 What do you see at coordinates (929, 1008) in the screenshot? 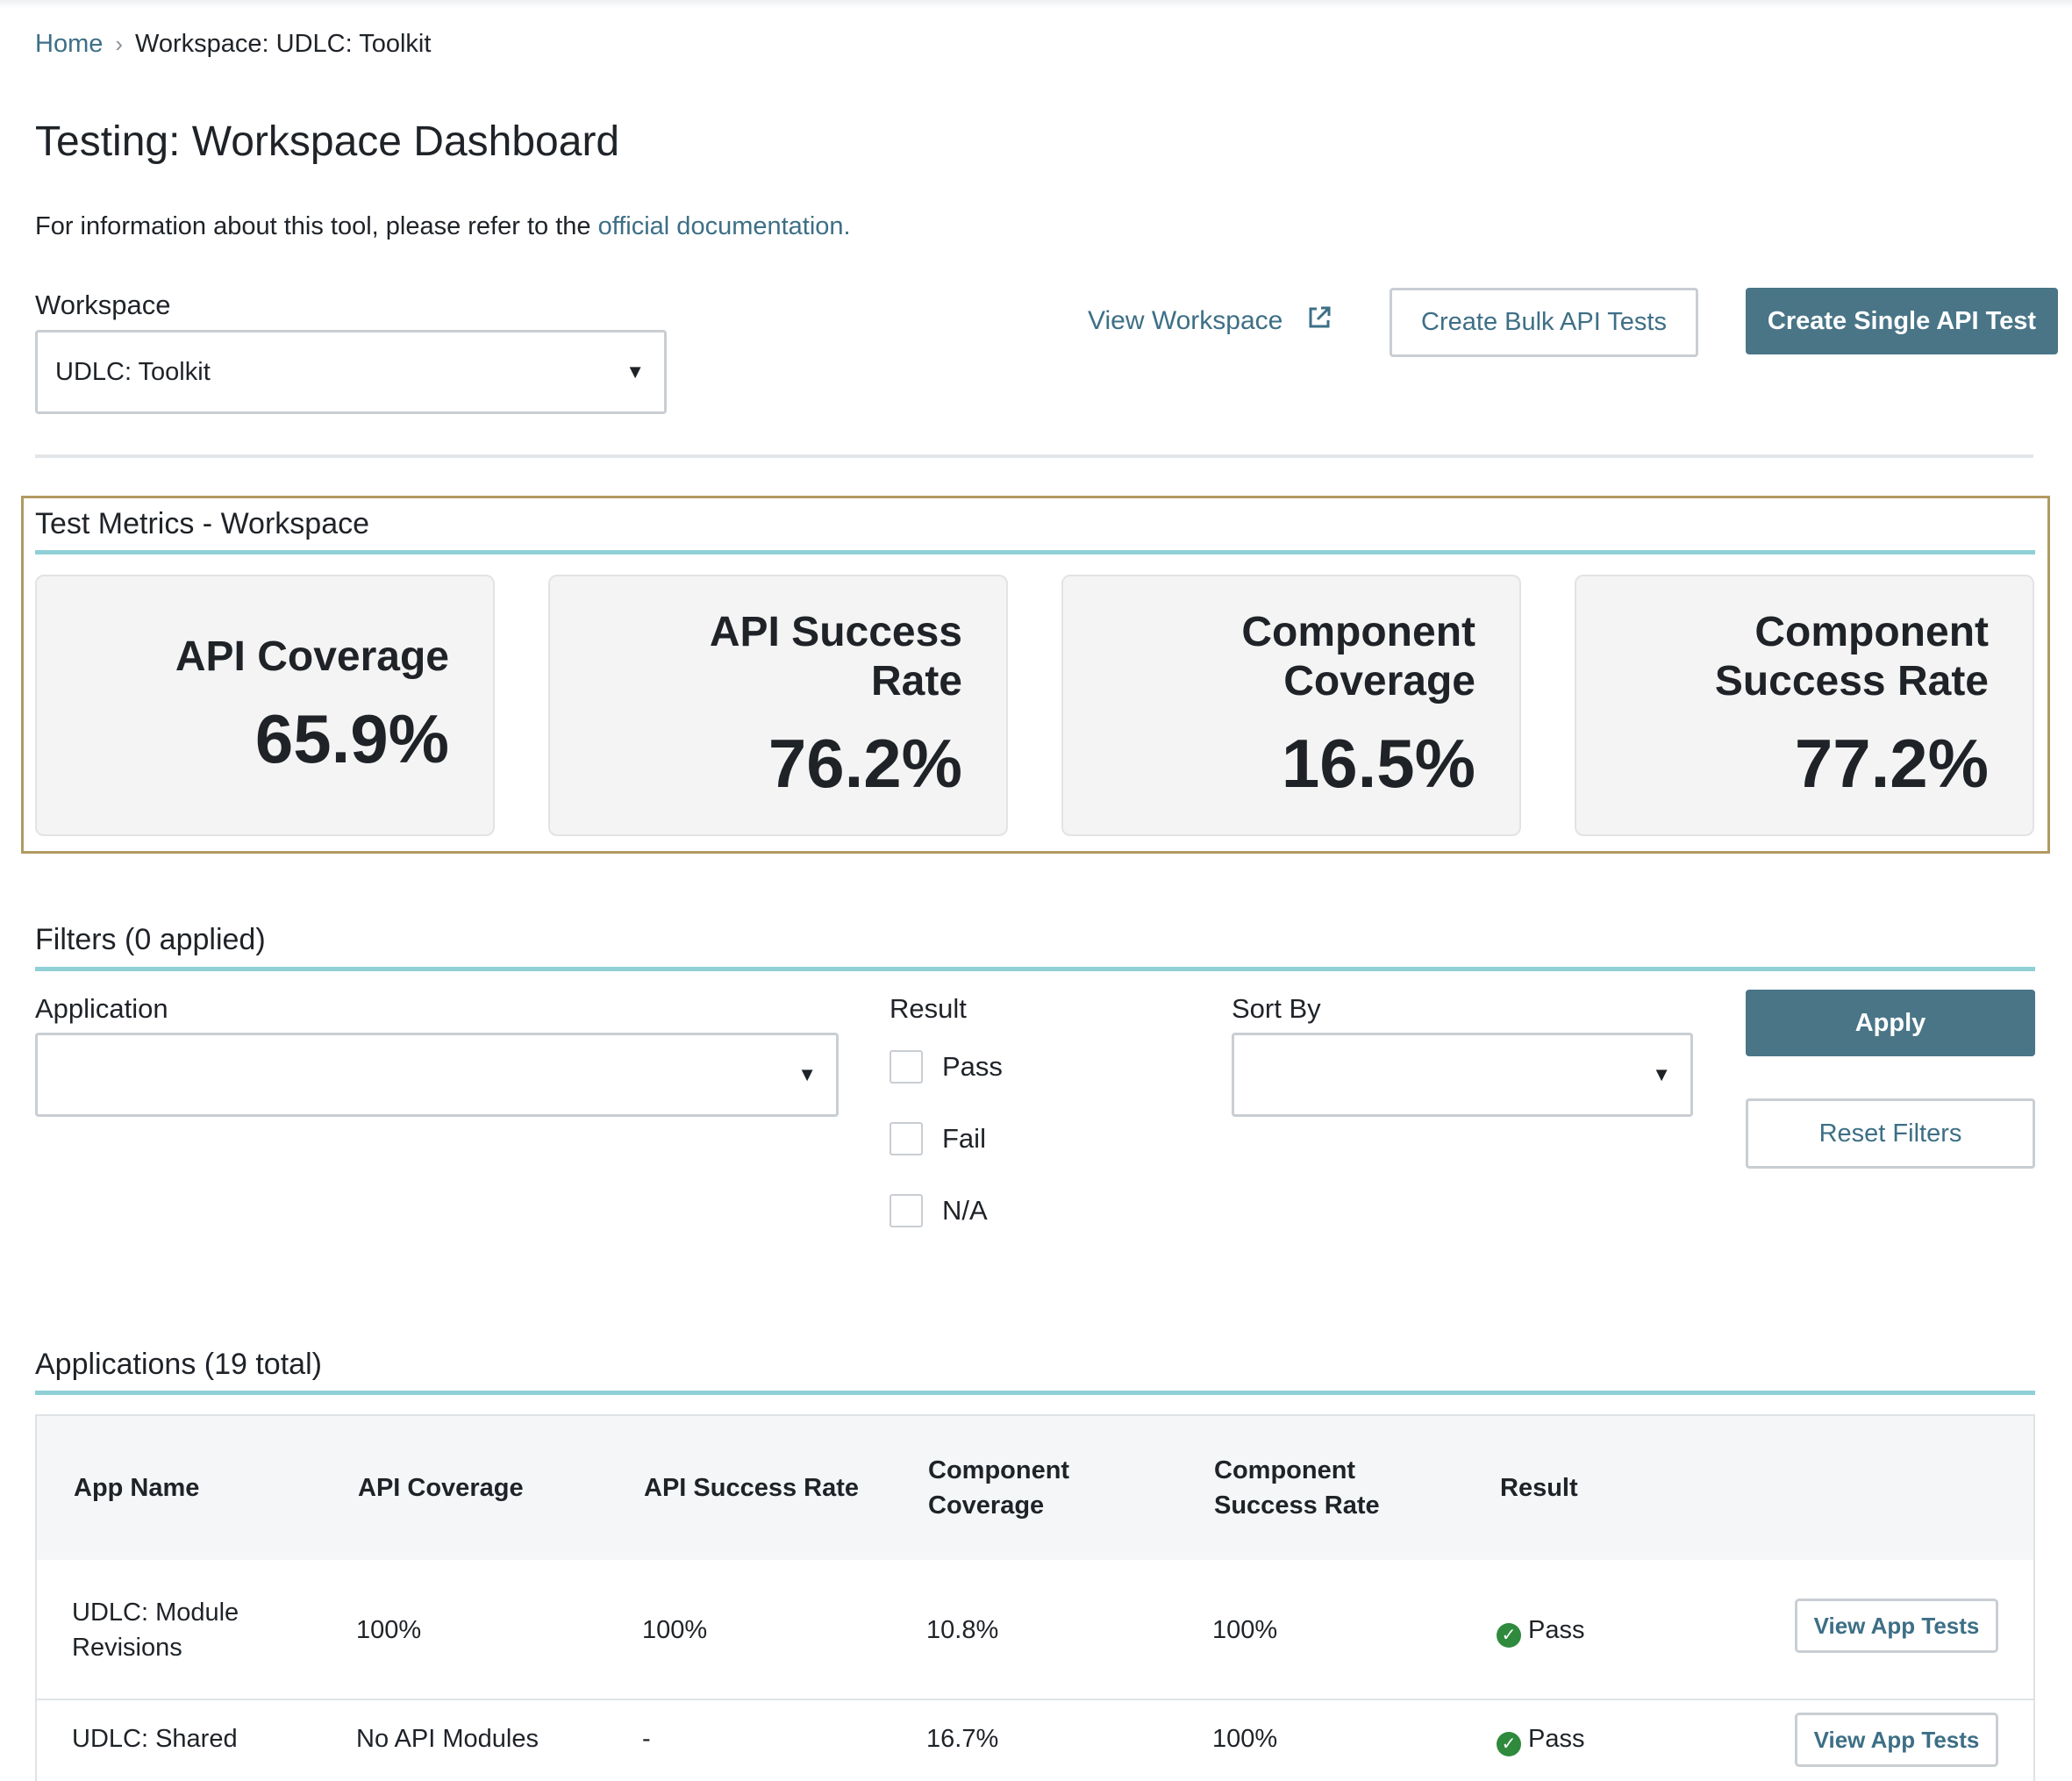
I see `result-filter-label: Result` at bounding box center [929, 1008].